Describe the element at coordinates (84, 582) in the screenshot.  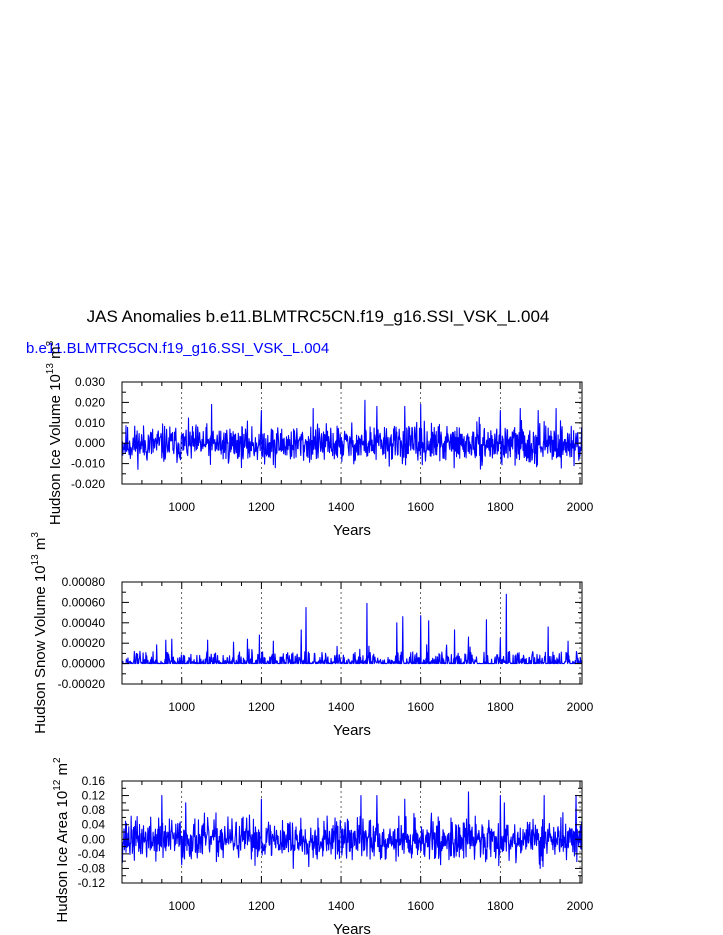
I see `y-tick-label: 0.00080` at that location.